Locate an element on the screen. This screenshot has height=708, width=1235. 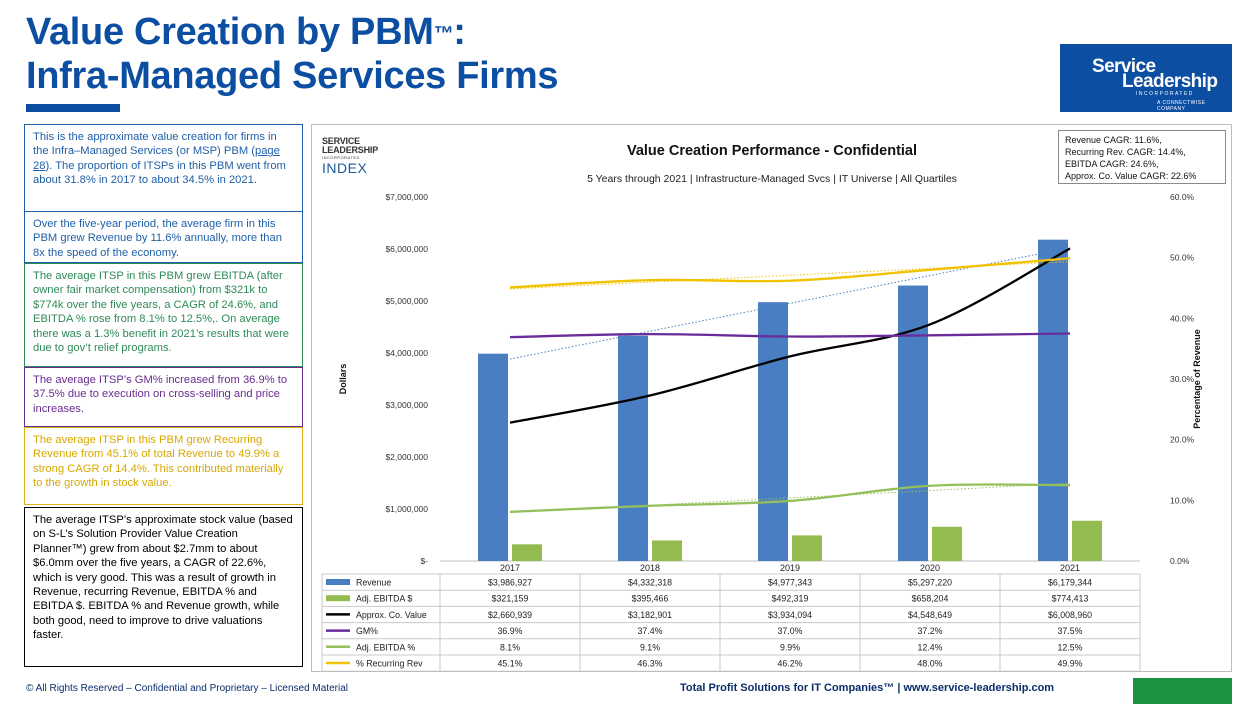
trademark-symbol: ™ is located at coordinates (443, 34).